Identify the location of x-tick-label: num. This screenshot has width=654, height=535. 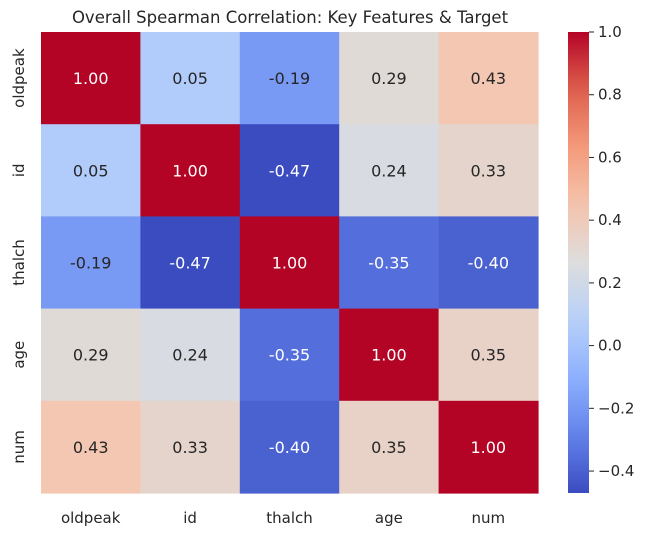
(488, 518).